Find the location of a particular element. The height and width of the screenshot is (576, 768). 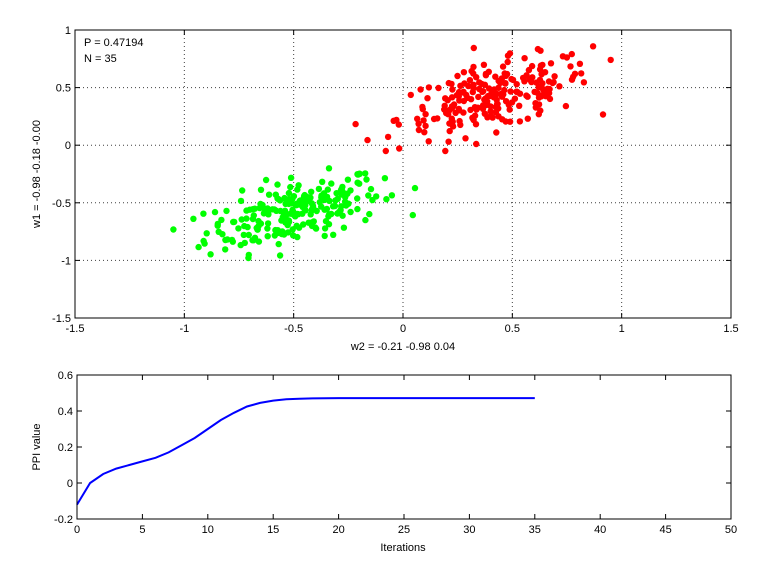

scatter-x-axis-label: w2 = -0.21 -0.98 0.04 is located at coordinates (402, 347).